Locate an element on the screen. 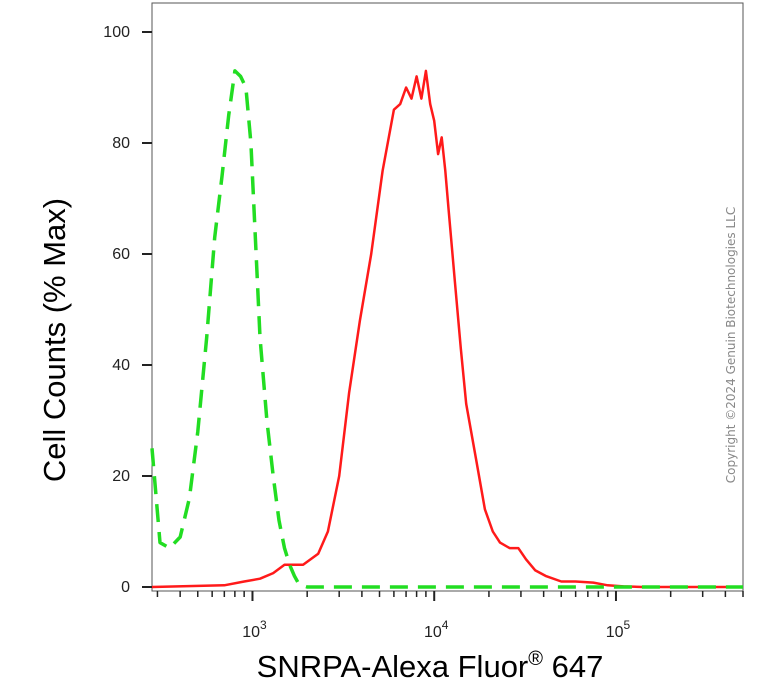  y-tick-label: 20 is located at coordinates (121, 476).